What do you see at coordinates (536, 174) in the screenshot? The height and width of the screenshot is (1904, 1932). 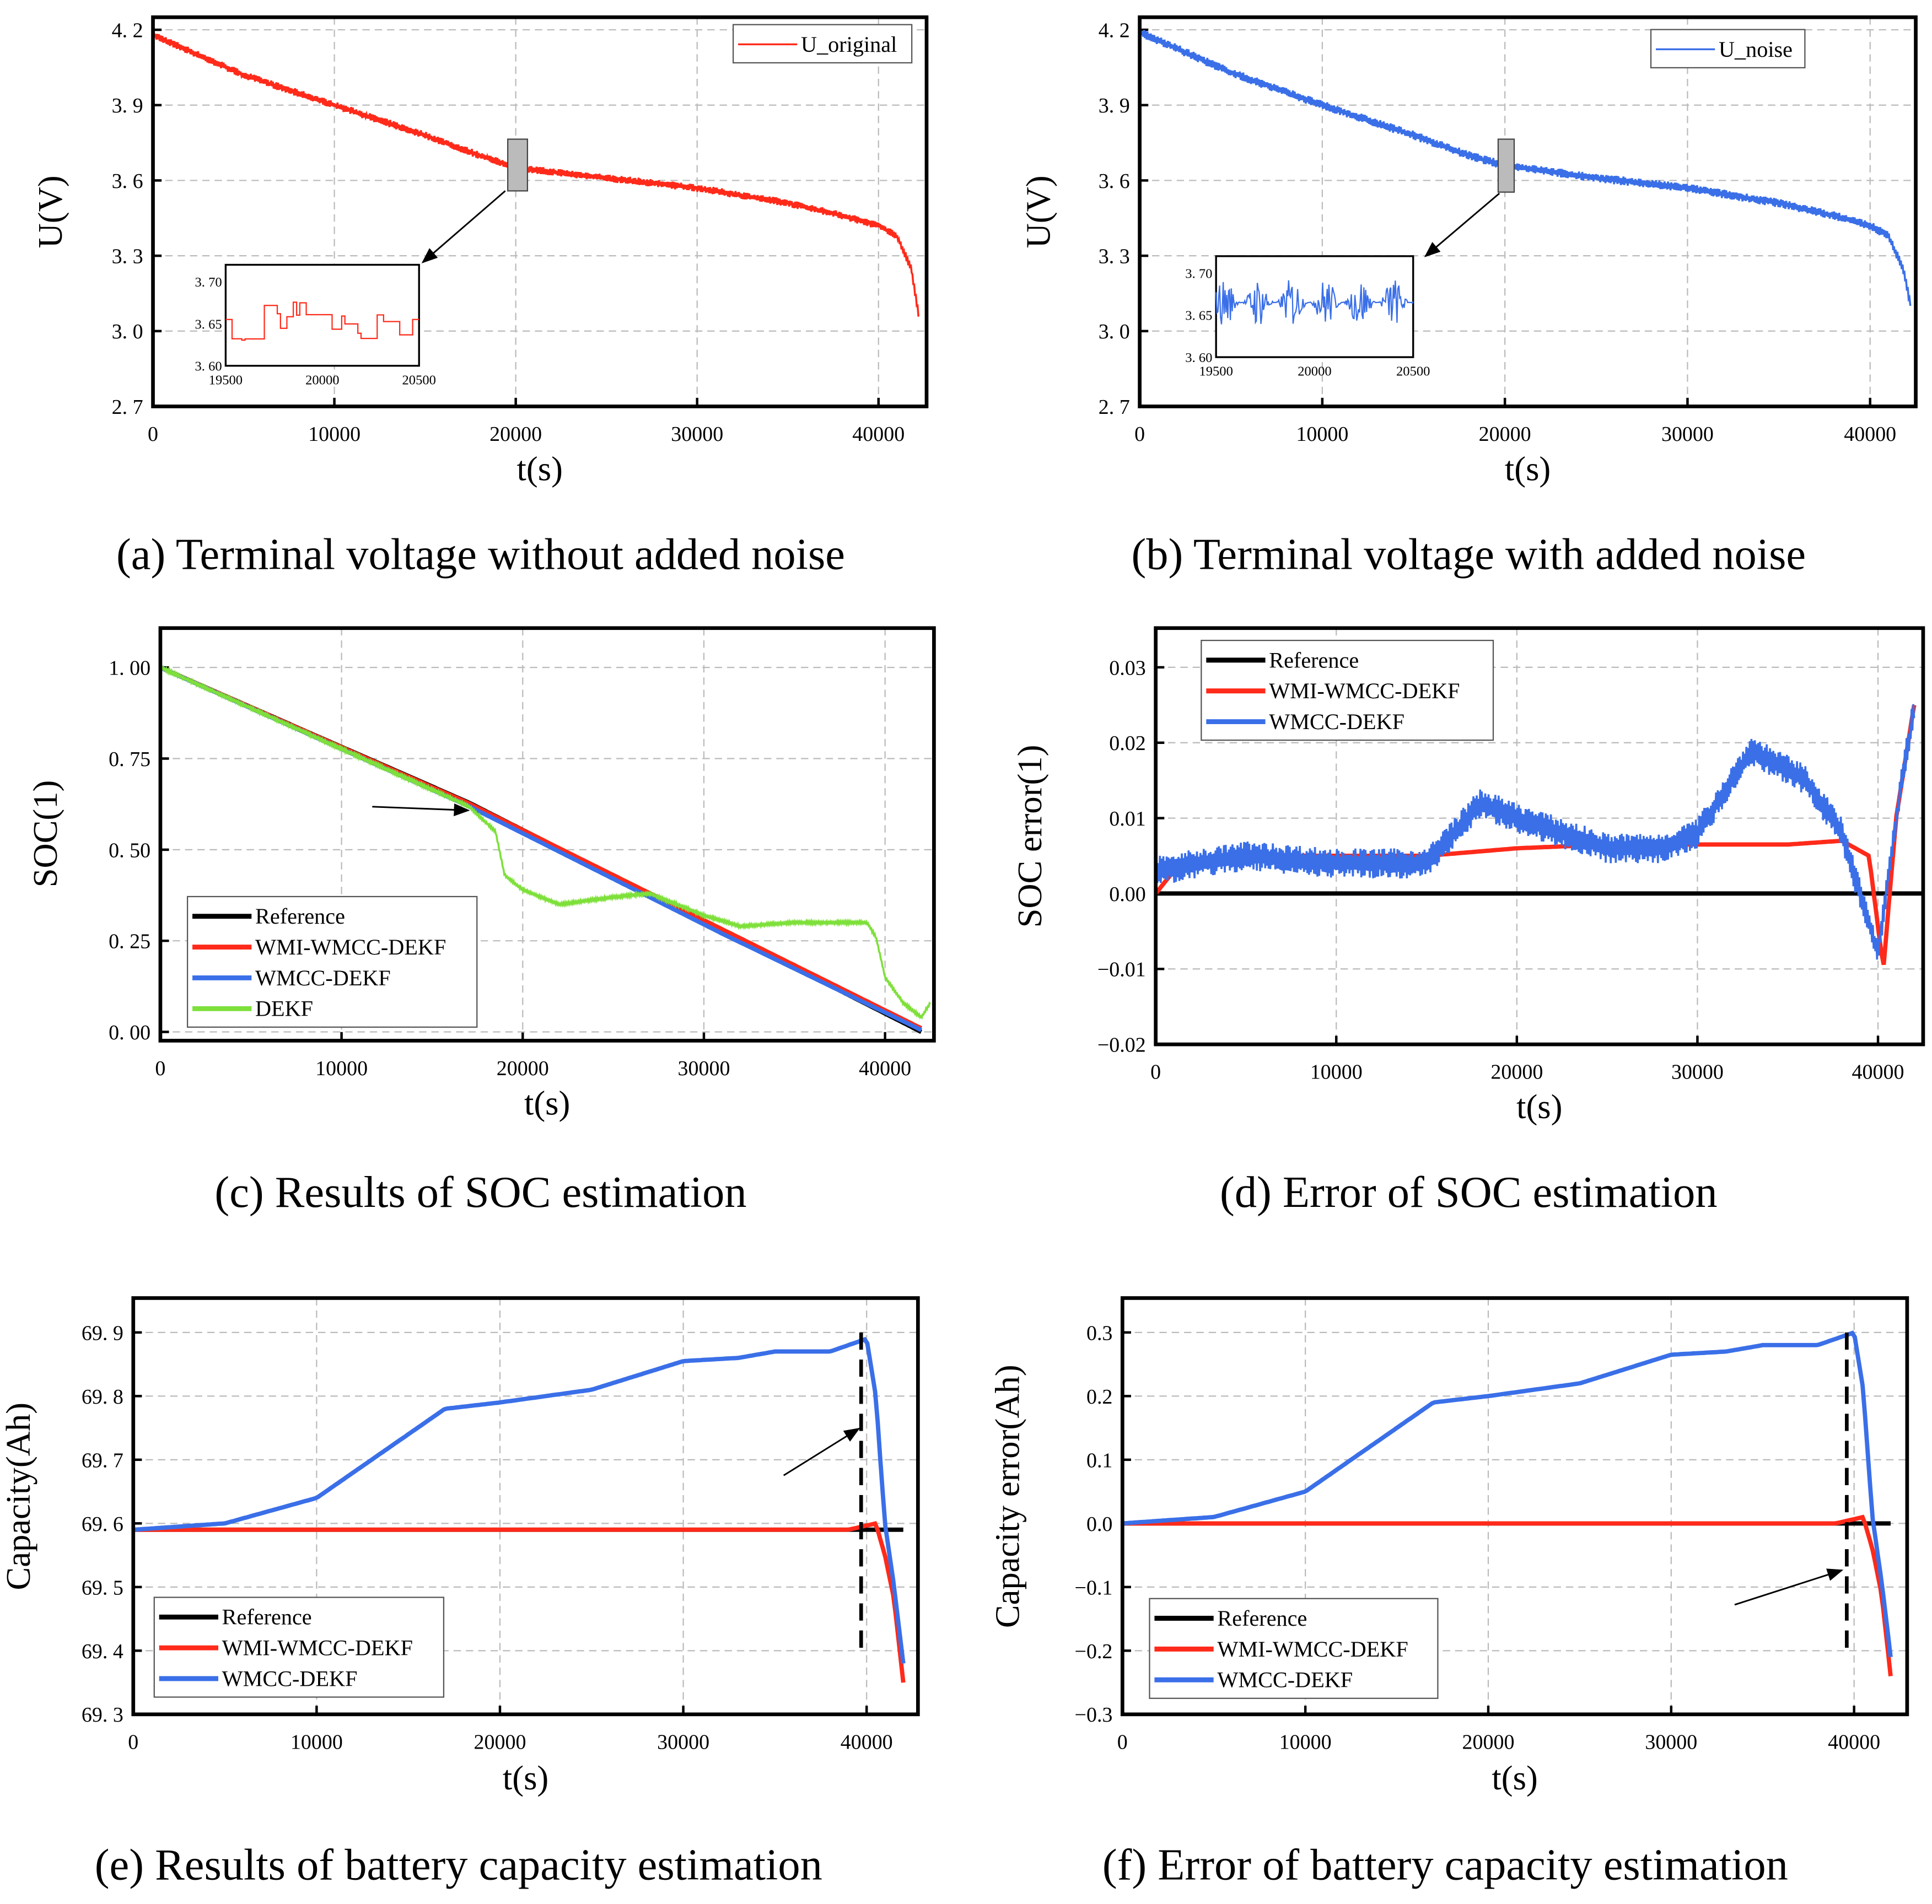 I see `series-u-original` at bounding box center [536, 174].